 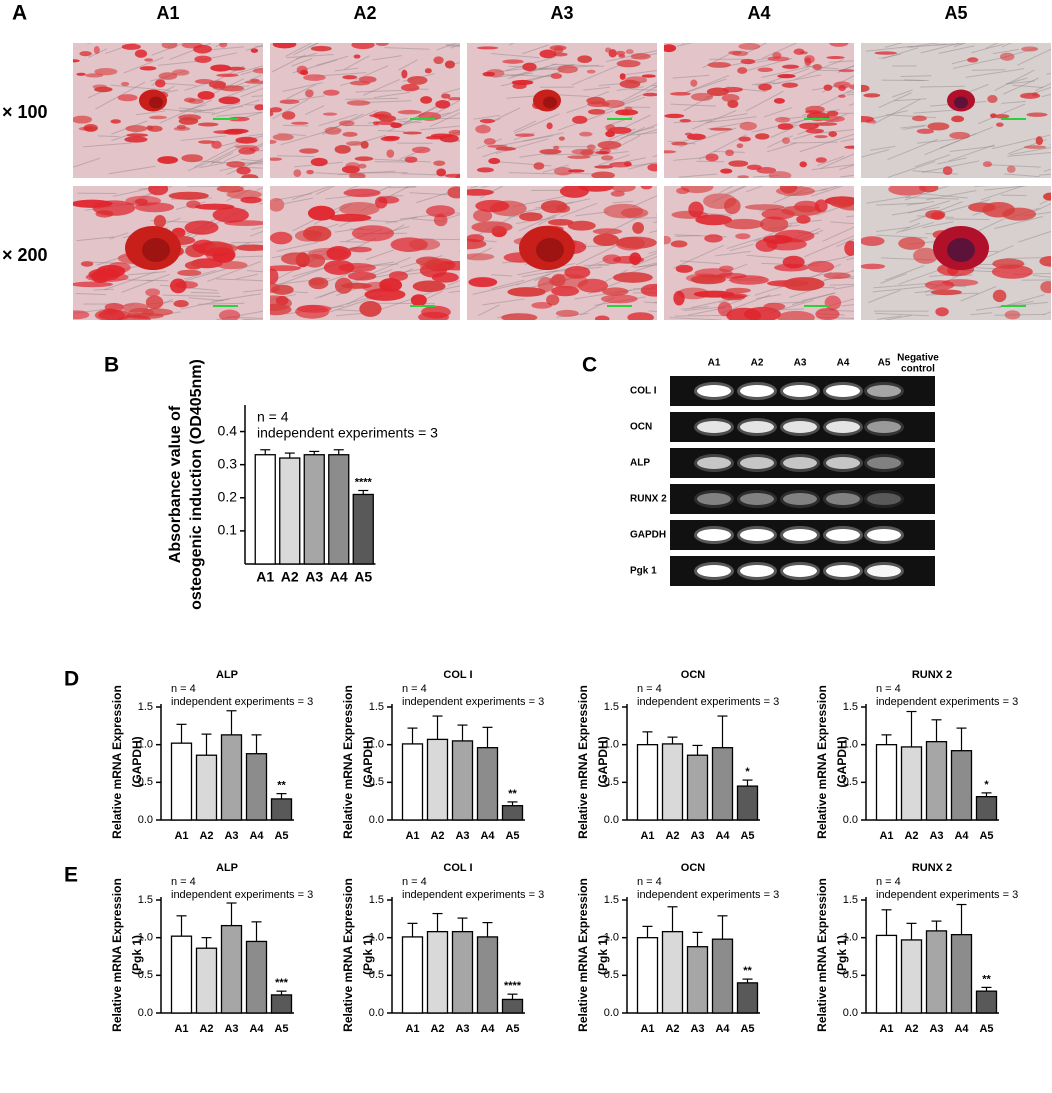 What do you see at coordinates (376, 745) in the screenshot?
I see `y-tick-label: 1.0` at bounding box center [376, 745].